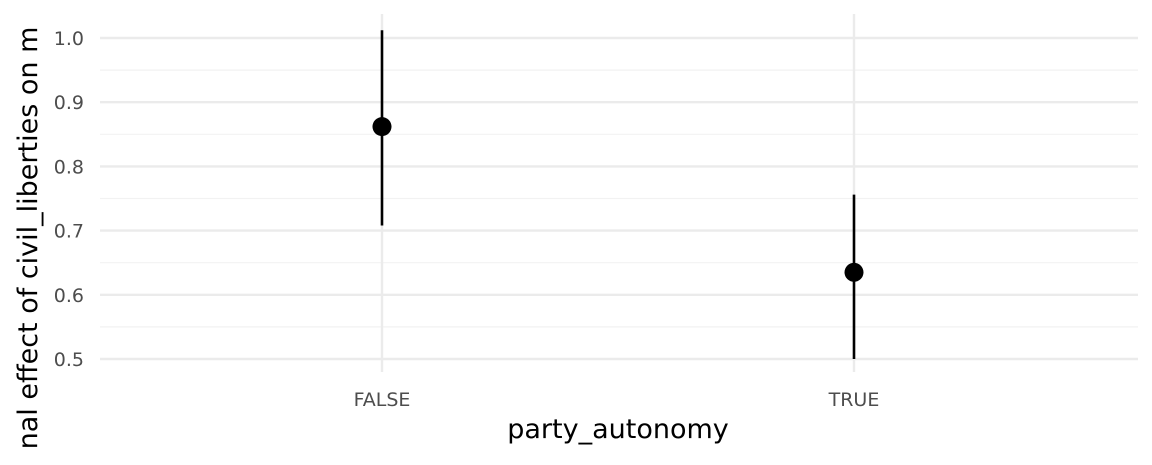 Image resolution: width=1152 pixels, height=465 pixels. What do you see at coordinates (69, 103) in the screenshot?
I see `y-tick-label: 0.9` at bounding box center [69, 103].